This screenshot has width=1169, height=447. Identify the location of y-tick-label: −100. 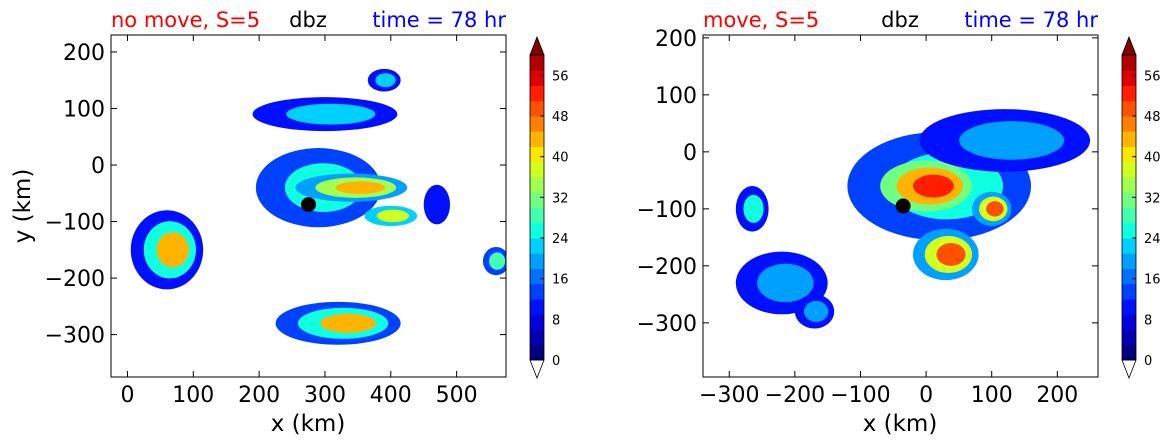
(667, 210).